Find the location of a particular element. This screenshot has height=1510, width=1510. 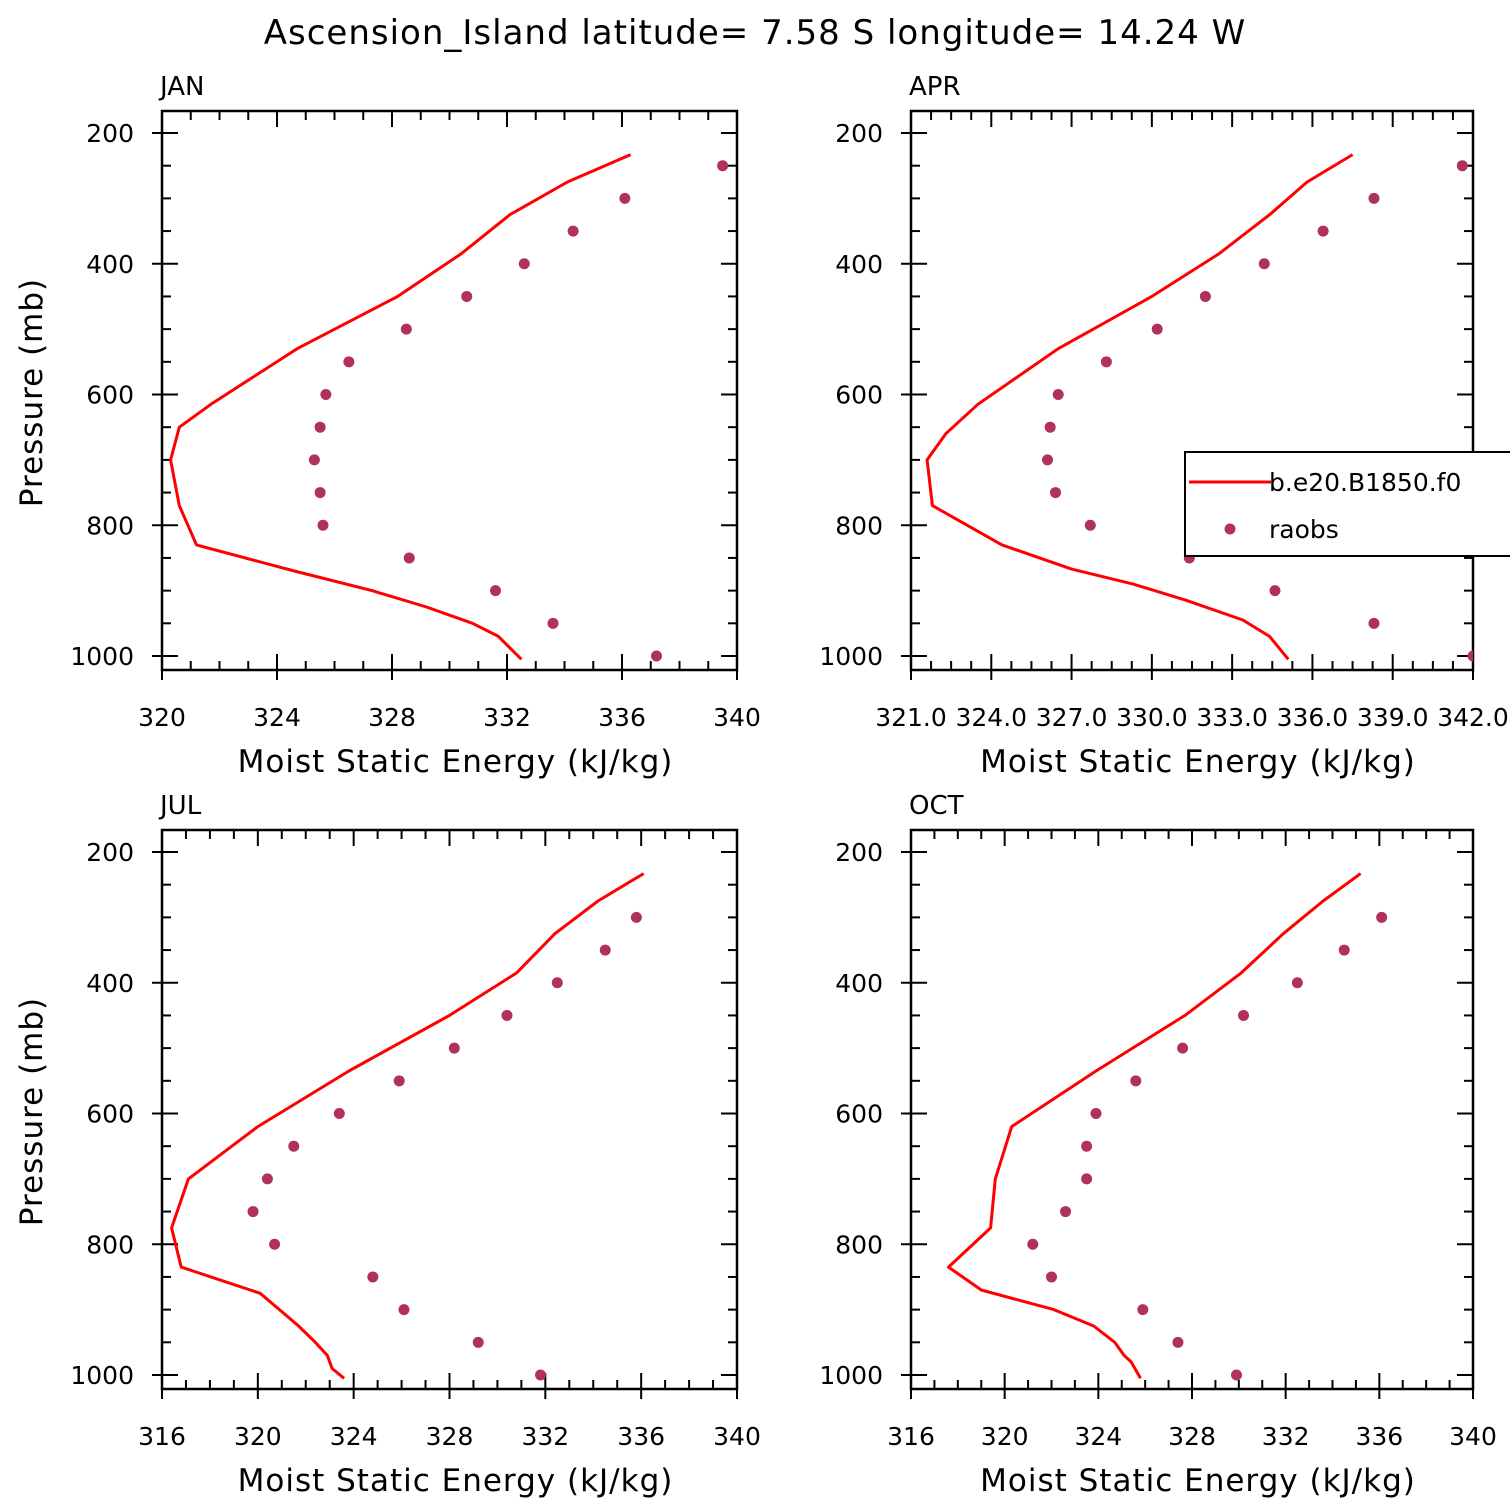

legend-entry-label: b.e20.B1850.f0 is located at coordinates (1365, 482).